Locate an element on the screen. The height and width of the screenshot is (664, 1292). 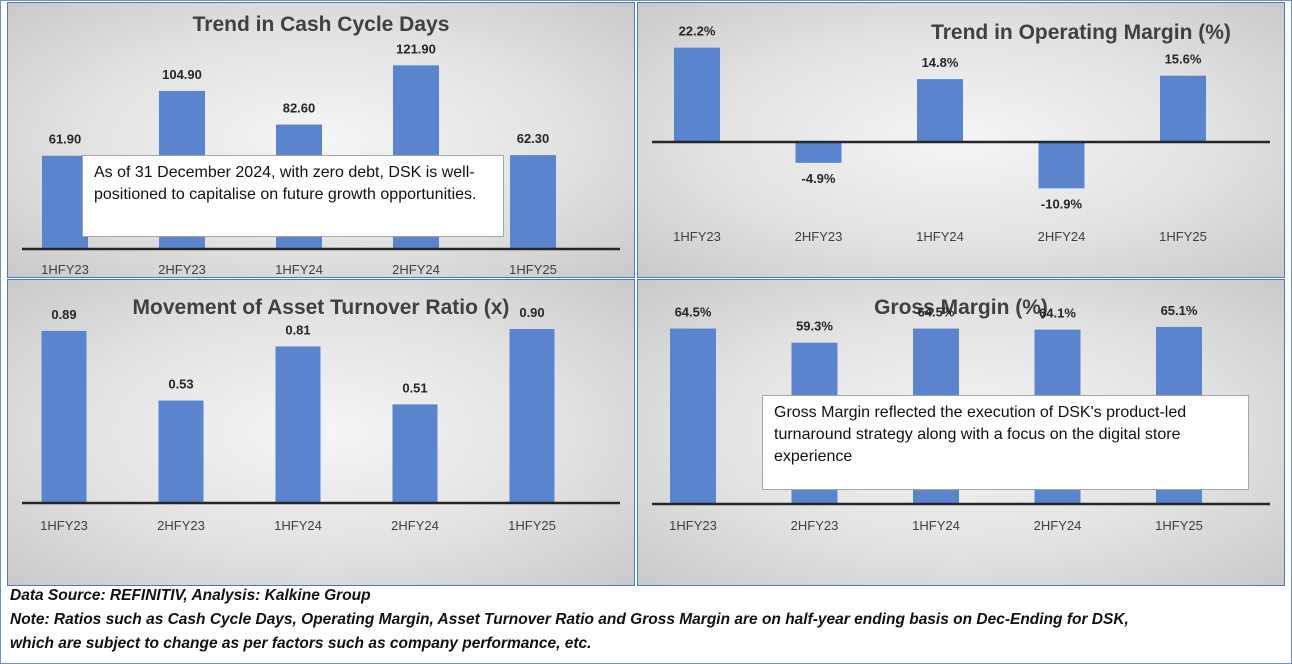
data-label: 62.30 is located at coordinates (533, 138).